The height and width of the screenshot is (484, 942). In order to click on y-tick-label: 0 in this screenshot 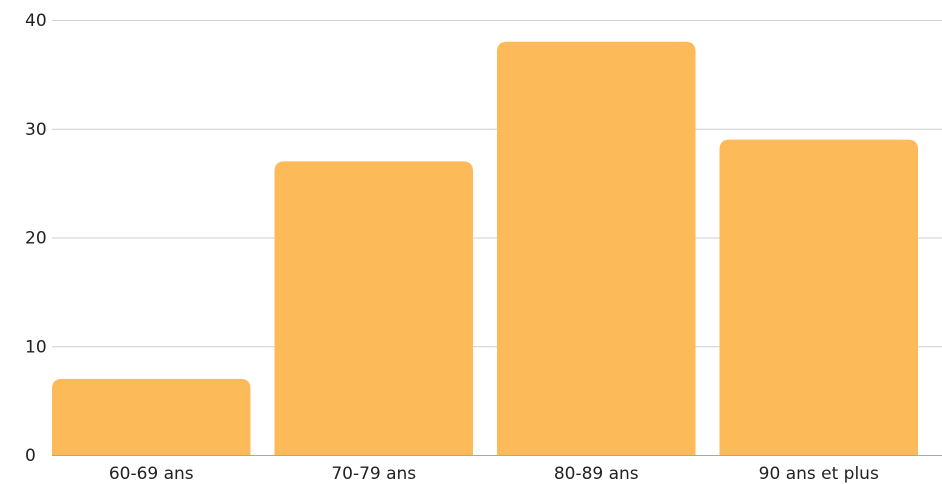, I will do `click(30, 456)`.